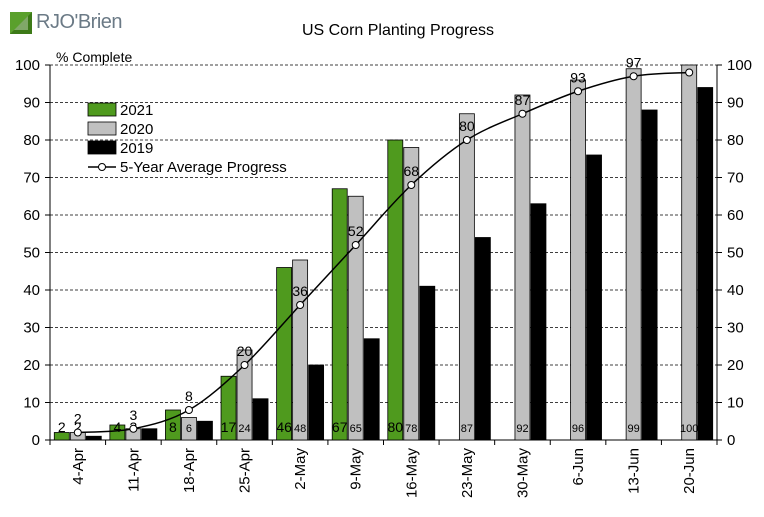 This screenshot has width=764, height=517. What do you see at coordinates (412, 171) in the screenshot?
I see `data-label-avg: 68` at bounding box center [412, 171].